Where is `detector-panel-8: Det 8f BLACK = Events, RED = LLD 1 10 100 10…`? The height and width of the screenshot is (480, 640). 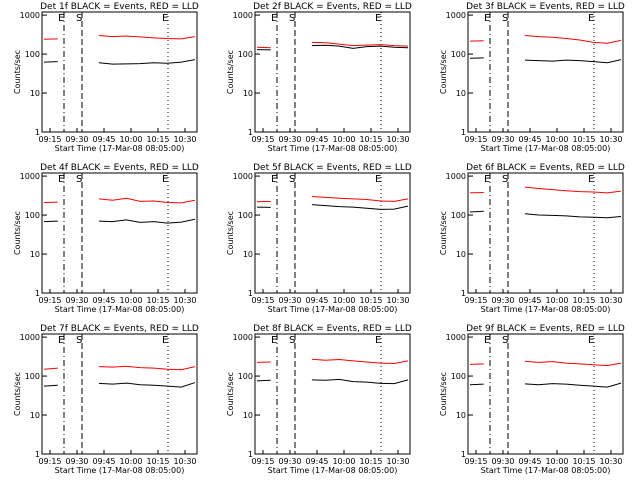 detector-panel-8: Det 8f BLACK = Events, RED = LLD 1 10 100 10… is located at coordinates (319, 399).